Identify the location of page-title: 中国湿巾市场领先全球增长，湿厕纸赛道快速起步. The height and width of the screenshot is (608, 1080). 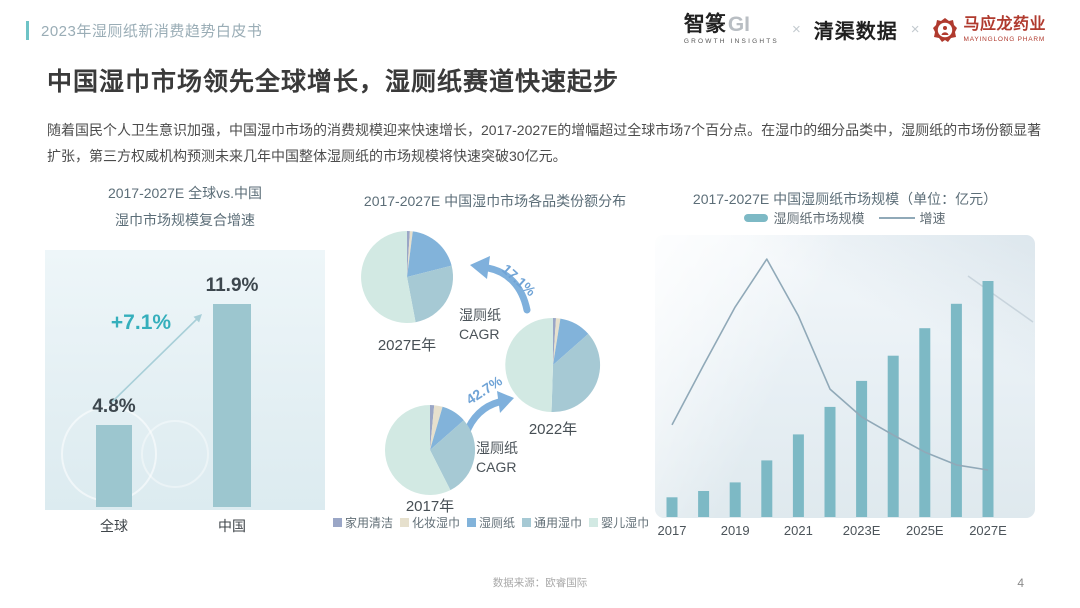
(333, 82).